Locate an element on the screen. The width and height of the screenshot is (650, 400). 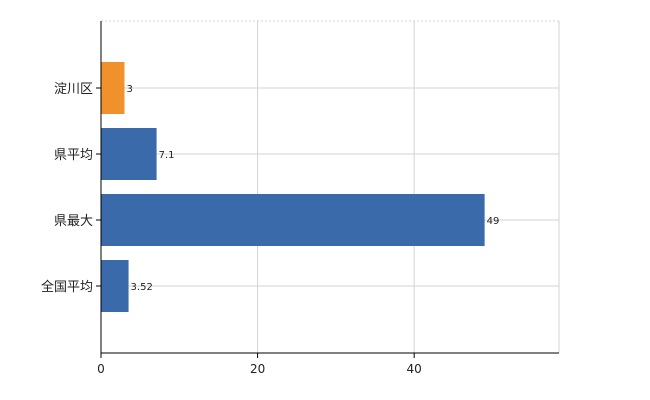
x-tick-label-1: 20 is located at coordinates (257, 369).